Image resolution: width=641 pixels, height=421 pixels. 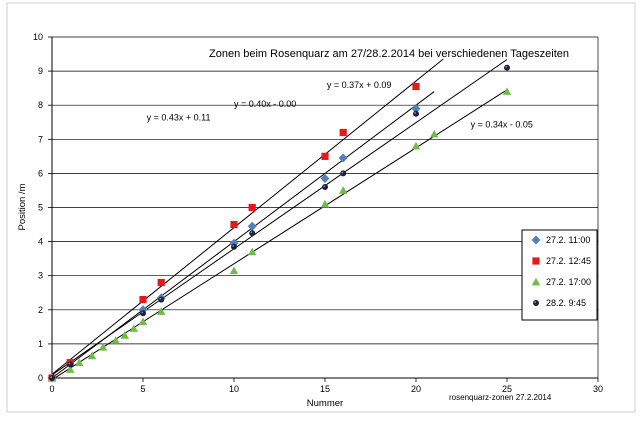 I want to click on y-tick-label: 4, so click(x=40, y=242).